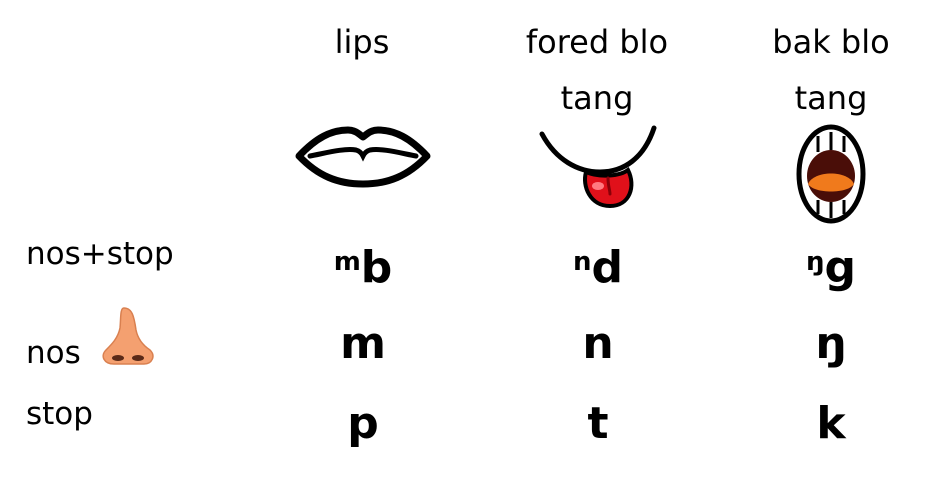 The image size is (952, 487). I want to click on lips-icon, so click(363, 157).